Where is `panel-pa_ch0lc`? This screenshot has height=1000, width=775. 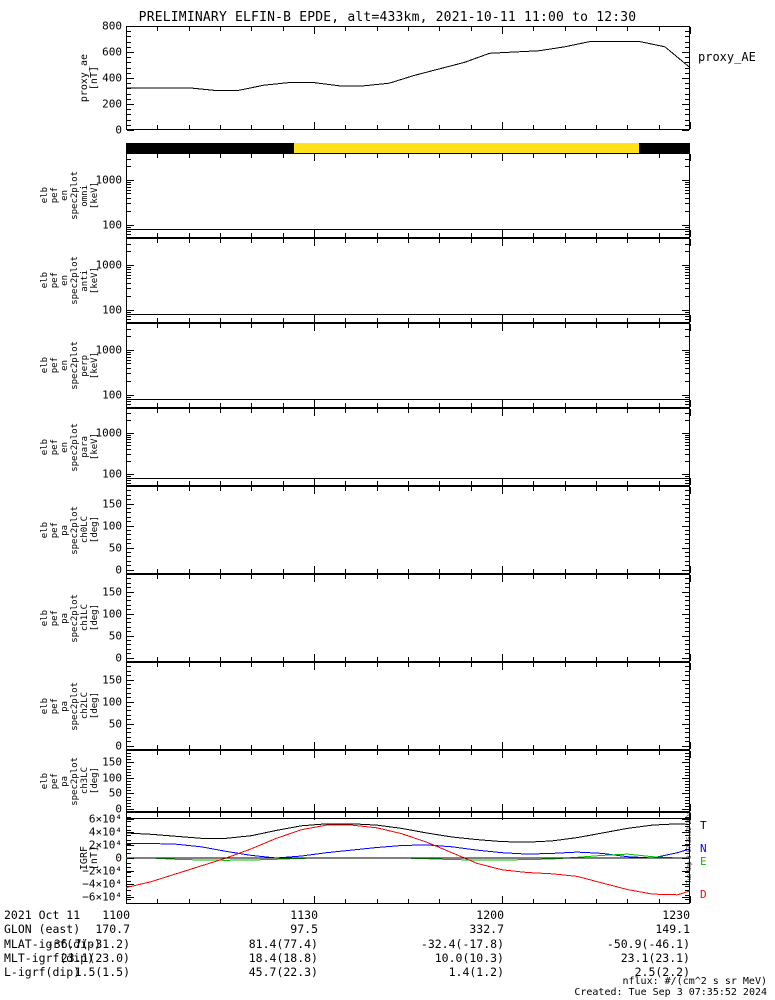 panel-pa_ch0lc is located at coordinates (408, 530).